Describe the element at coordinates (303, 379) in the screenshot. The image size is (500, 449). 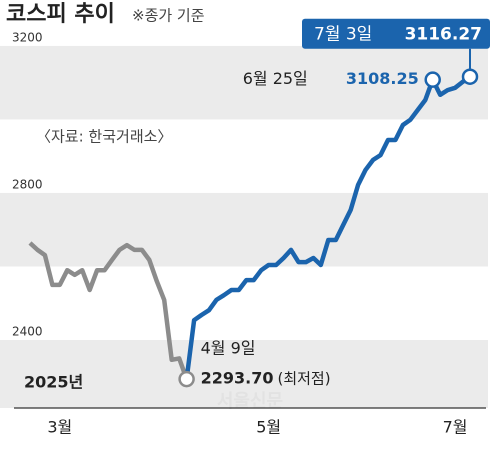
I see `annotation-note: (최저점)` at that location.